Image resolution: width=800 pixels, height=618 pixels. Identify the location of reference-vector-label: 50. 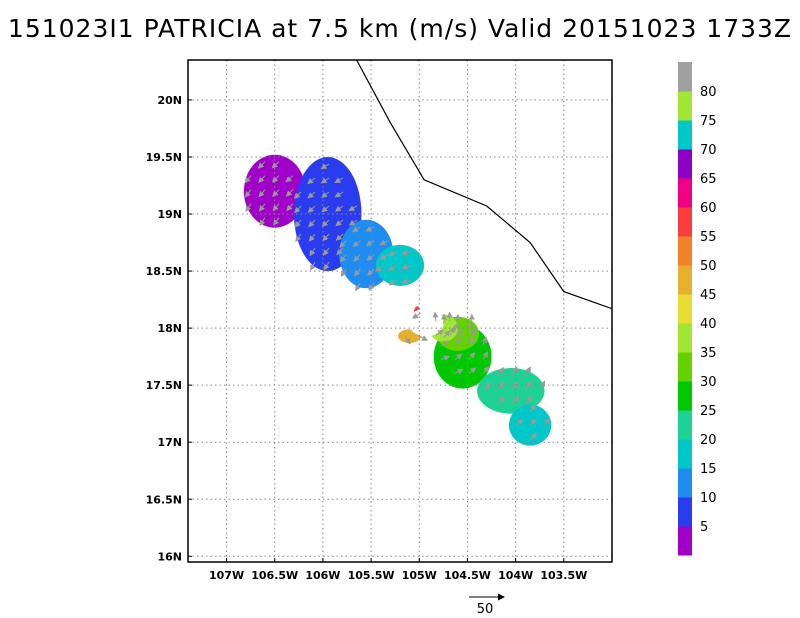
(485, 609).